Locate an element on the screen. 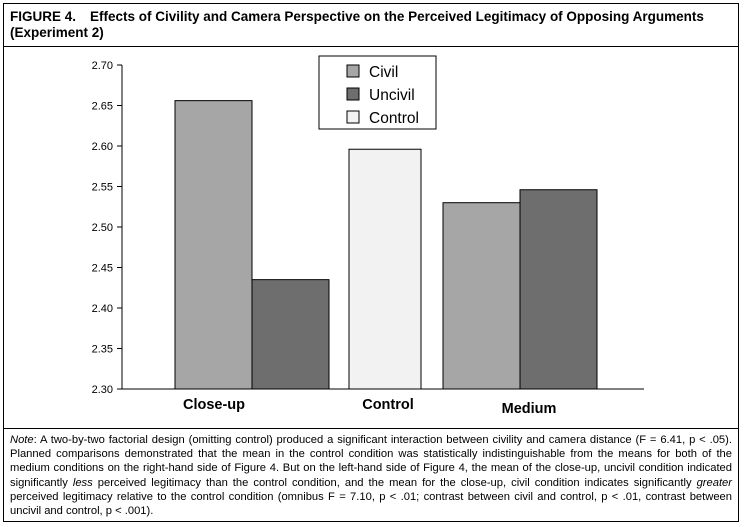  y-tick-label: 2.45 is located at coordinates (102, 269).